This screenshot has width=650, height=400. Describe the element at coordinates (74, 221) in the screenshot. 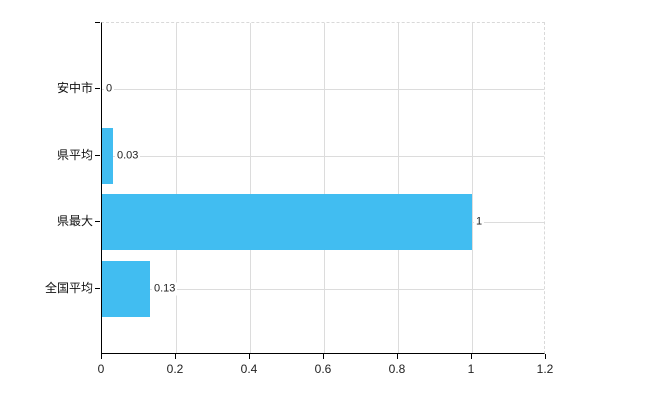

I see `category-label: 県最大` at that location.